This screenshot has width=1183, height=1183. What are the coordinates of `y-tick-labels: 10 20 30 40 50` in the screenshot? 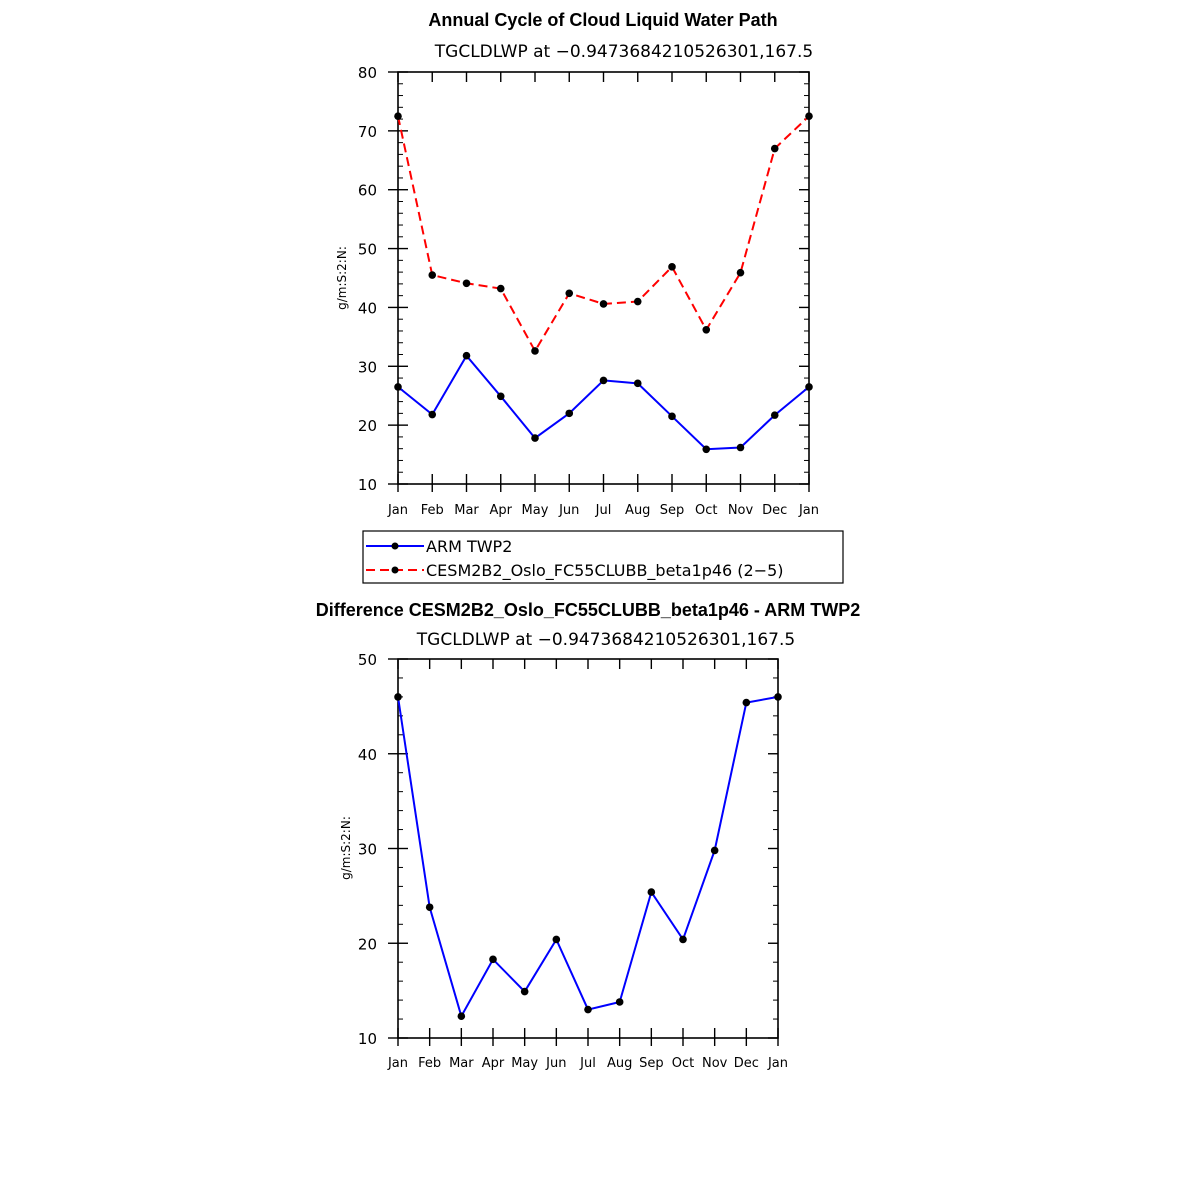 It's located at (367, 849).